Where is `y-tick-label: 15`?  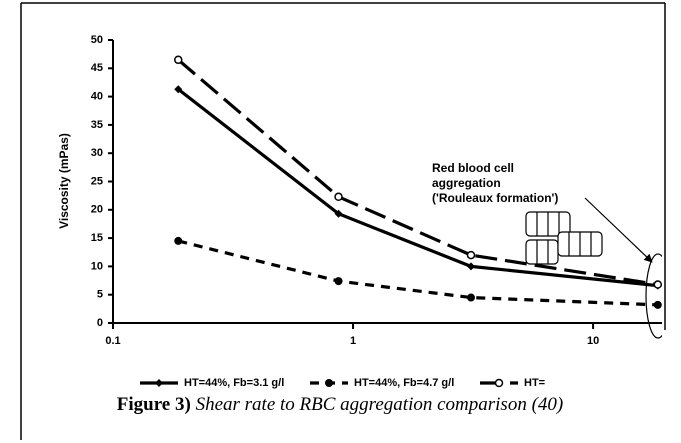
y-tick-label: 15 is located at coordinates (97, 238).